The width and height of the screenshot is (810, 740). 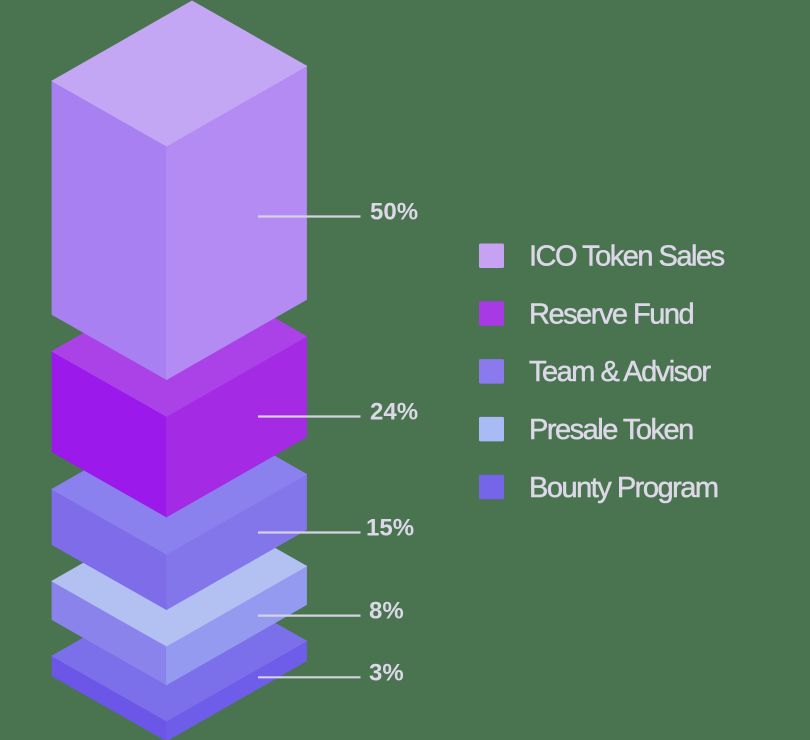 I want to click on svg-text: 24%, so click(x=394, y=412).